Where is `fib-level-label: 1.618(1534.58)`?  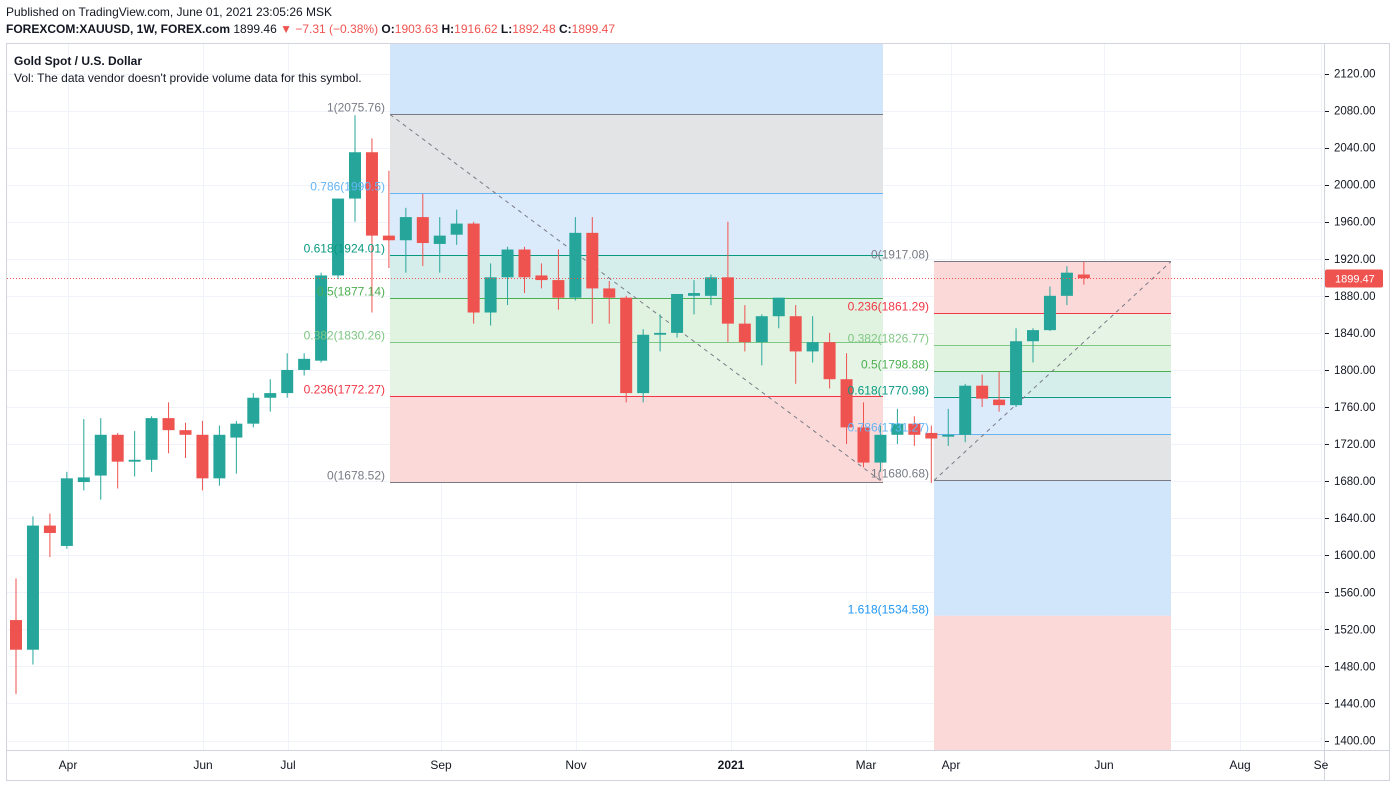 fib-level-label: 1.618(1534.58) is located at coordinates (888, 610).